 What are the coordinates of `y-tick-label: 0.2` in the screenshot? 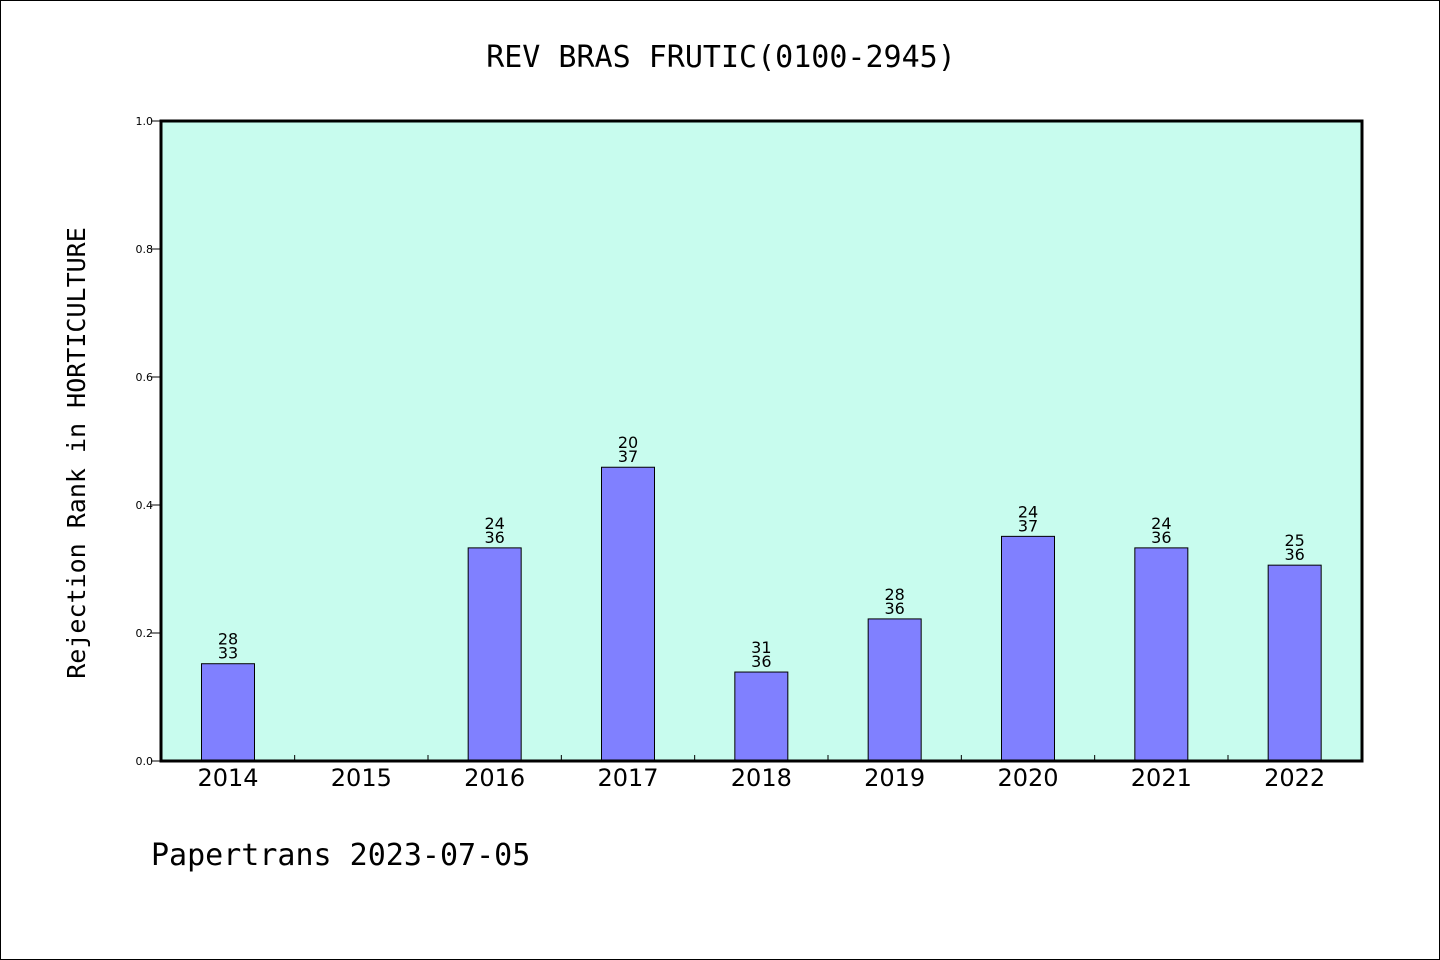 It's located at (145, 633).